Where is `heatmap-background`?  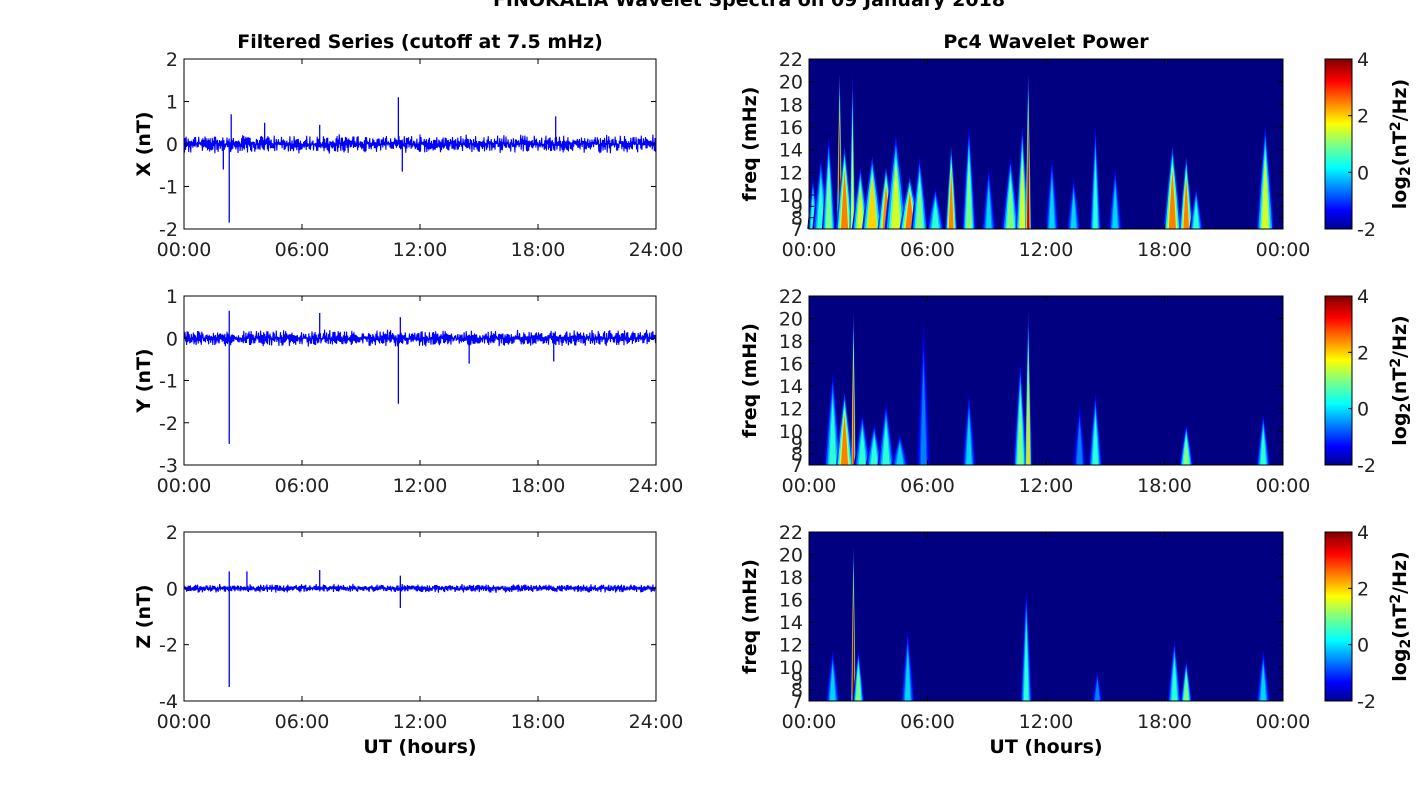
heatmap-background is located at coordinates (1046, 144).